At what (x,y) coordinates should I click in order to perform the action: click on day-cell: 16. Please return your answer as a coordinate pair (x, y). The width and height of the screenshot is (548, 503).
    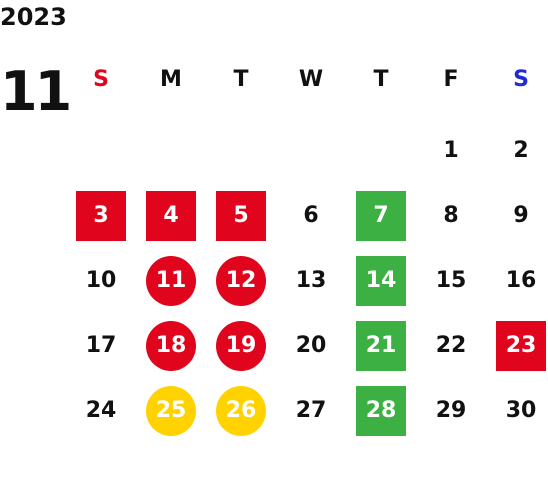
    Looking at the image, I should click on (517, 280).